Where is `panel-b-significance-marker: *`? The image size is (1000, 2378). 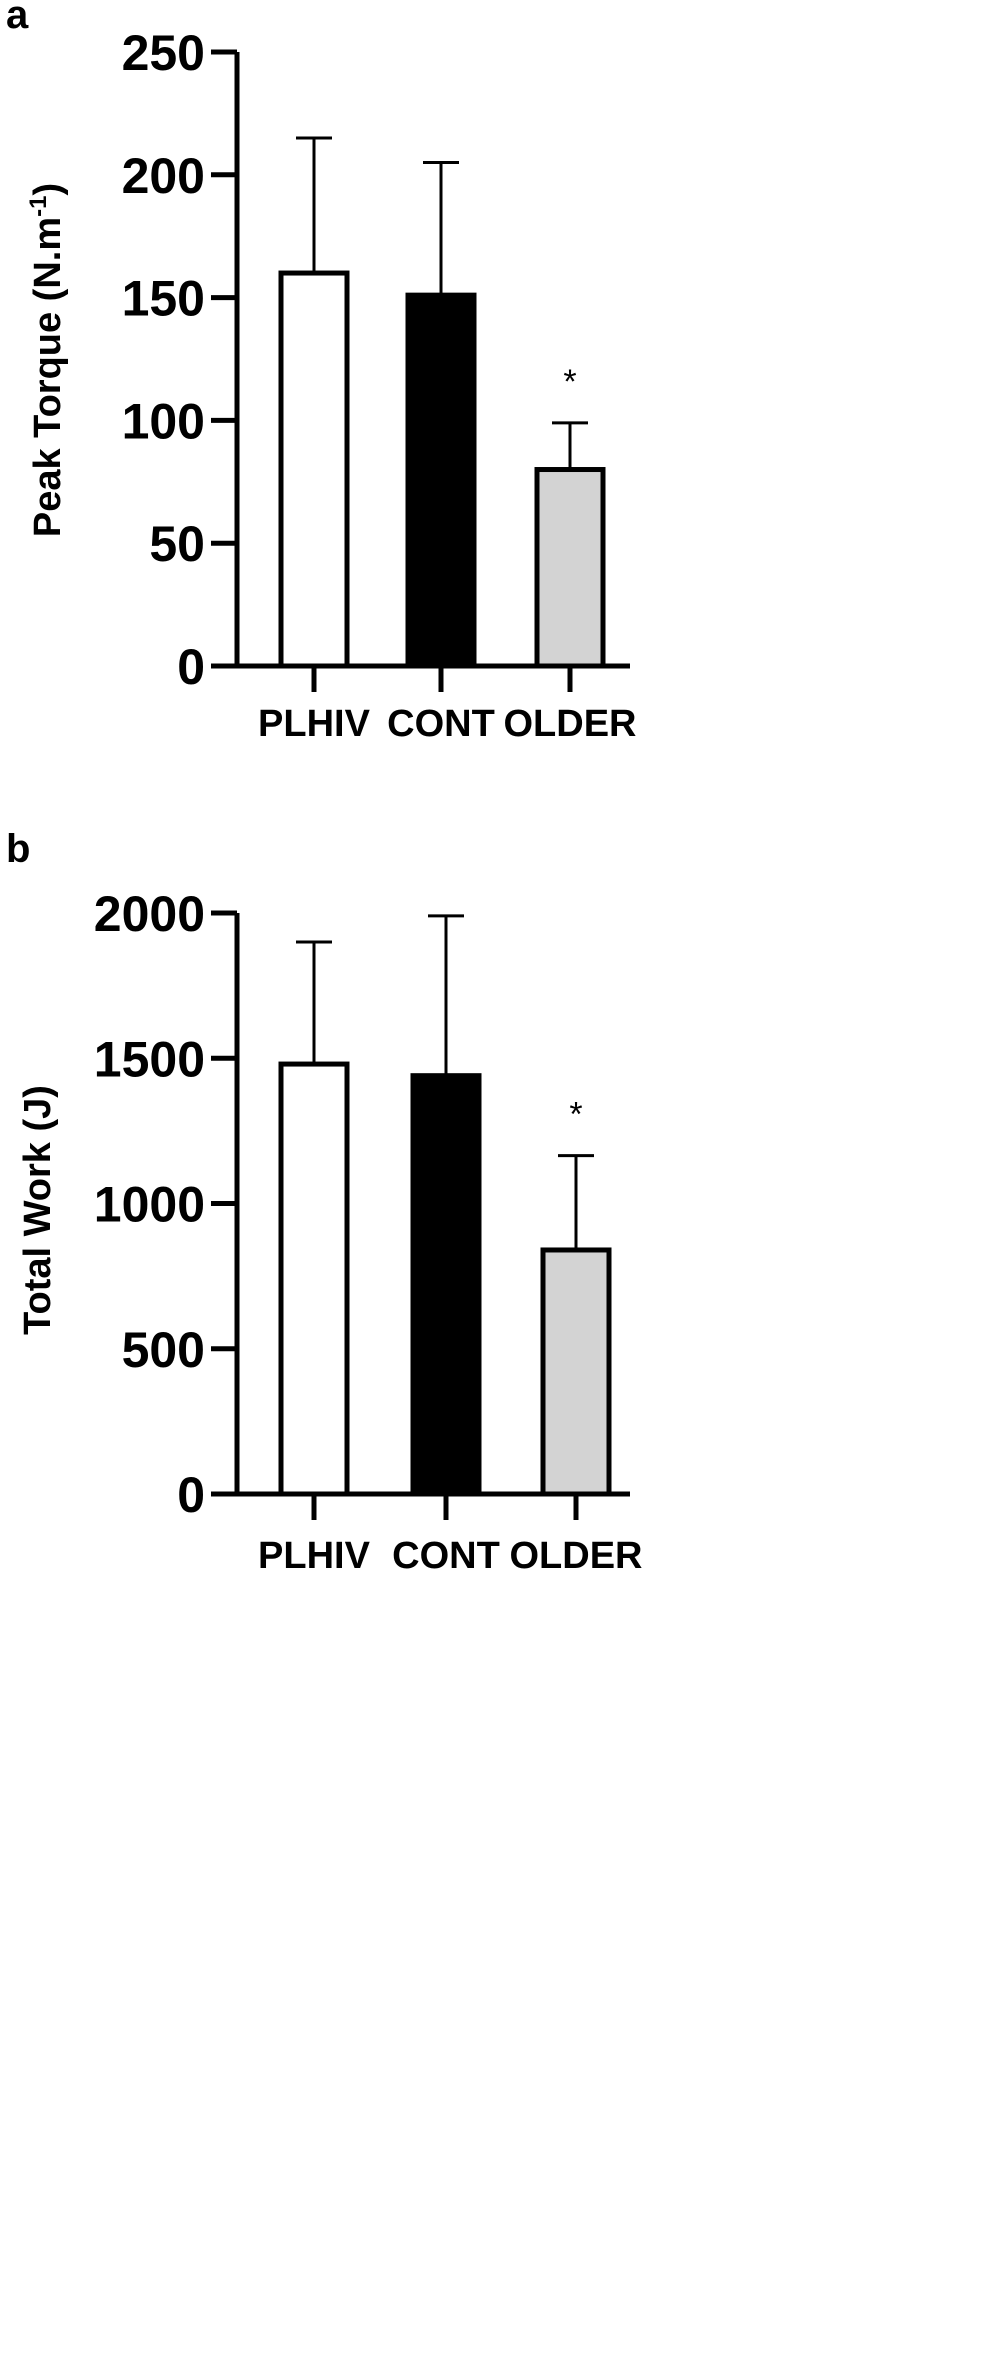
panel-b-significance-marker: * is located at coordinates (575, 1115).